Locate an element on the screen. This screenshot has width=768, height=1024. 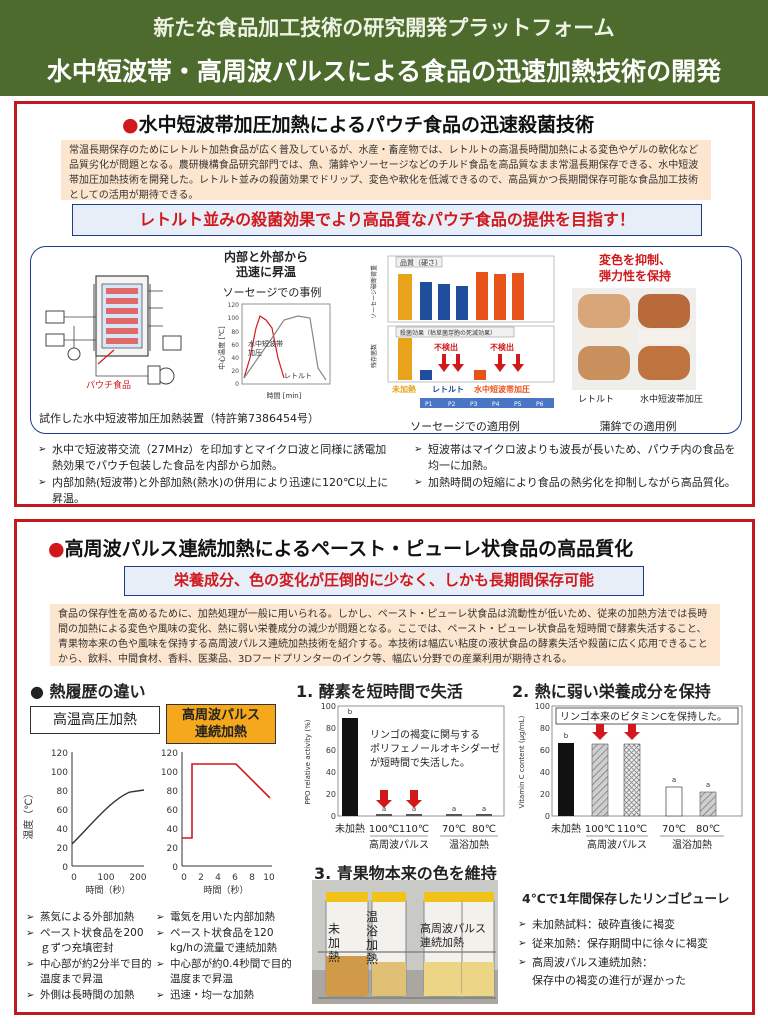
sausage-example-label: ソーセージでの事例 is located at coordinates (272, 292).